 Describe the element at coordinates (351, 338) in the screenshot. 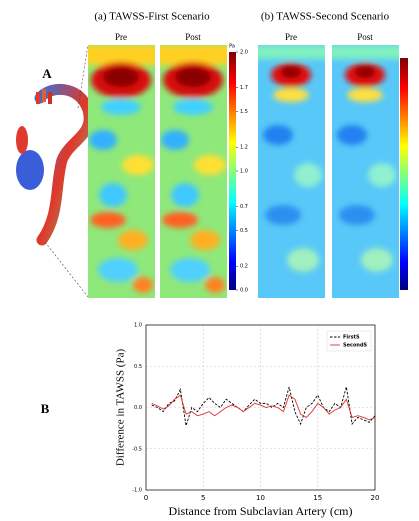

I see `legend-label: FirstS` at that location.